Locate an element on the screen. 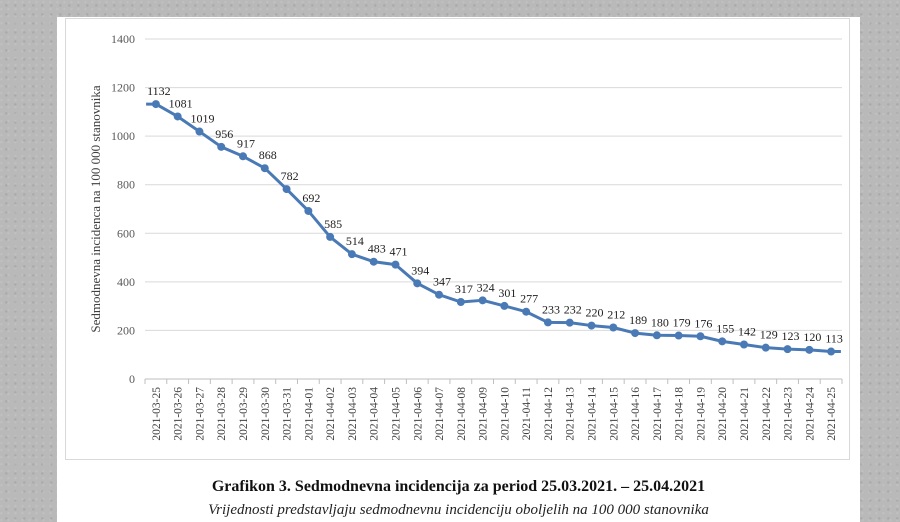  data-label: 176 is located at coordinates (703, 323).